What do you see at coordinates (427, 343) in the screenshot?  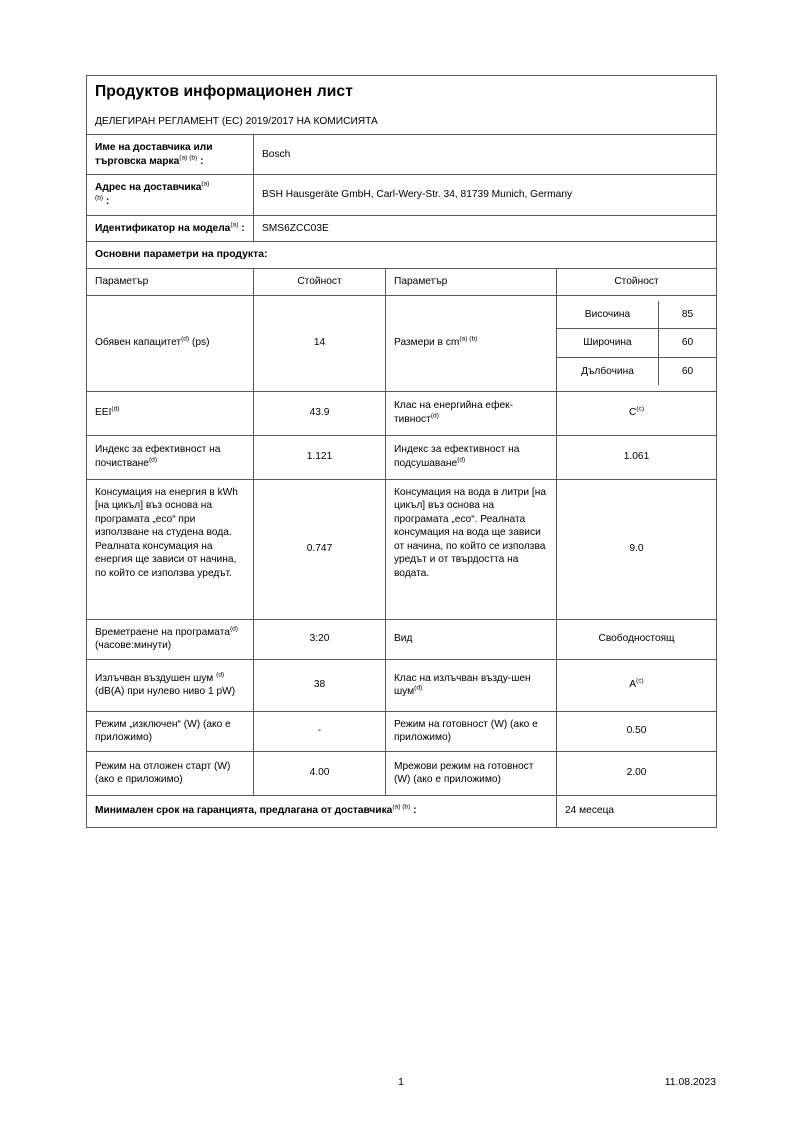 I see `dimensions-label: Размери в cm` at bounding box center [427, 343].